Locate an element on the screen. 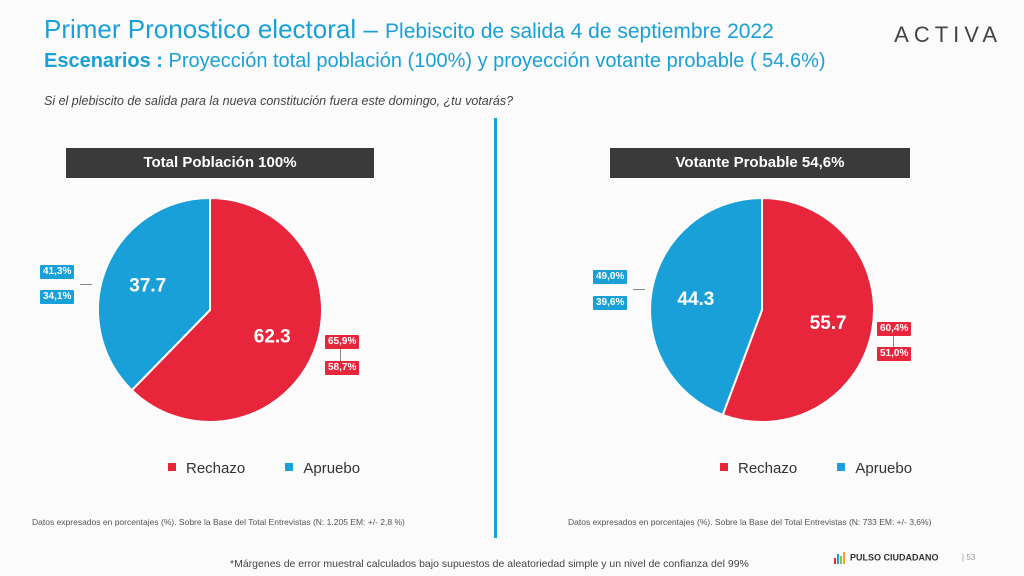 This screenshot has width=1024, height=576. pie-label-apruebo: 44.3 is located at coordinates (695, 299).